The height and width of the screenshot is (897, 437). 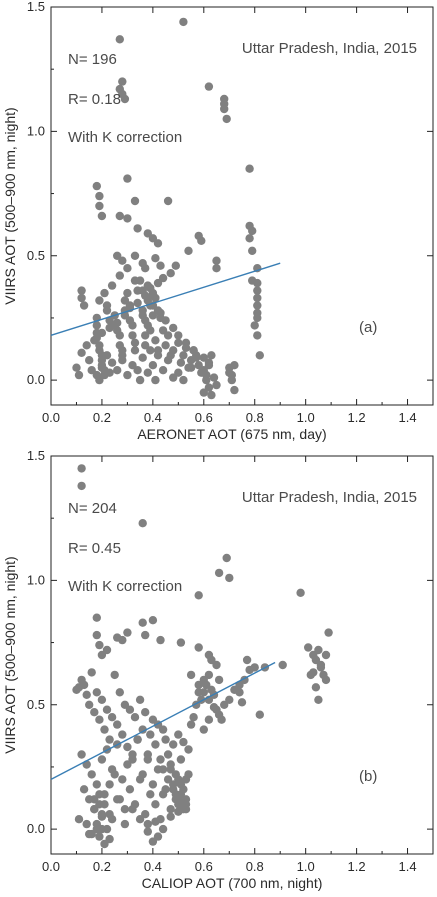 What do you see at coordinates (36, 828) in the screenshot?
I see `y-tick-label: 0.0` at bounding box center [36, 828].